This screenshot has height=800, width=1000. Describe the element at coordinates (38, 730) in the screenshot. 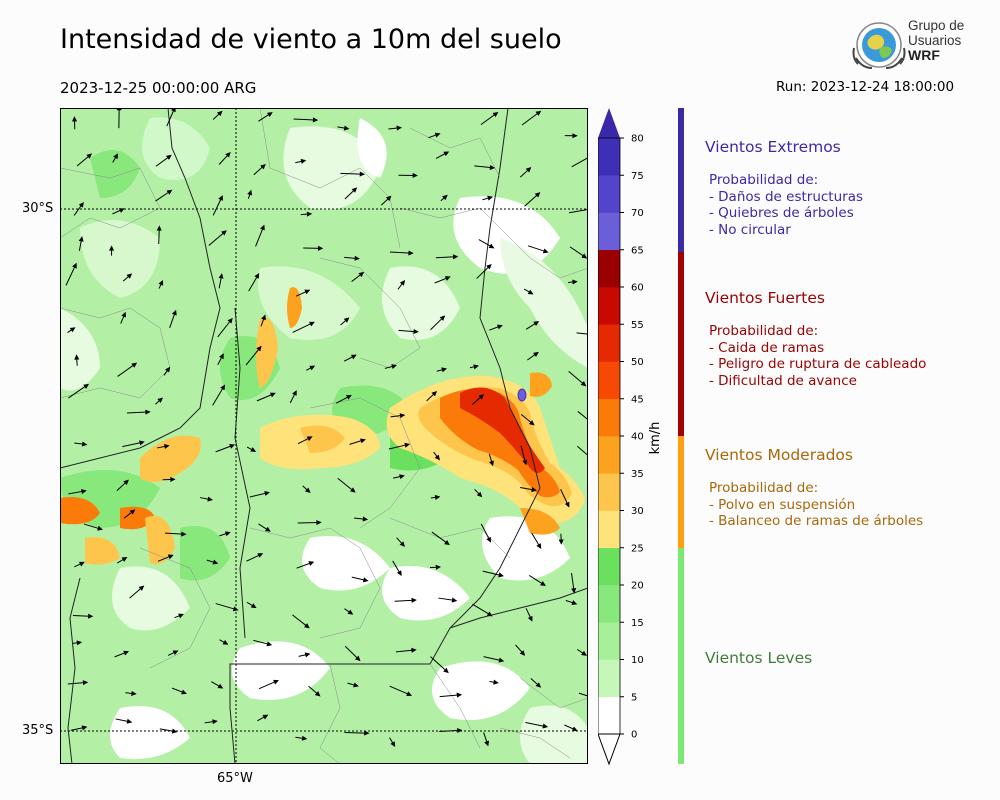

I see `lat-label-35s: 35°S` at that location.